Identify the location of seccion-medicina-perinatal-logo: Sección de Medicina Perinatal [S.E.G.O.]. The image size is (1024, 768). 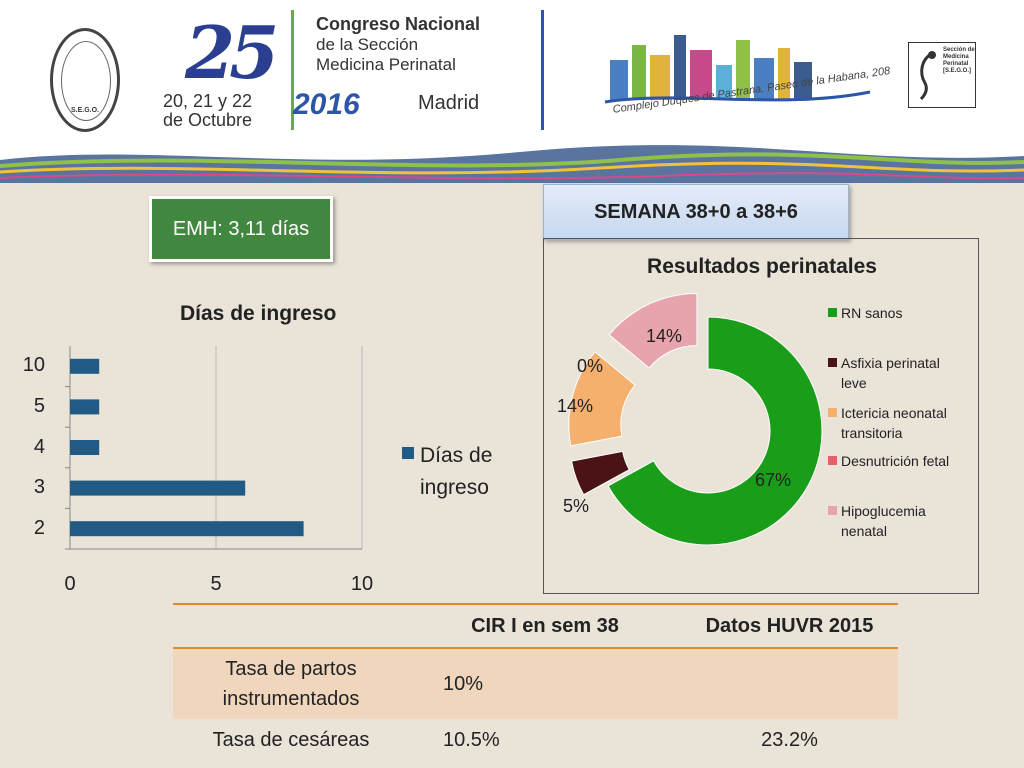
(942, 75).